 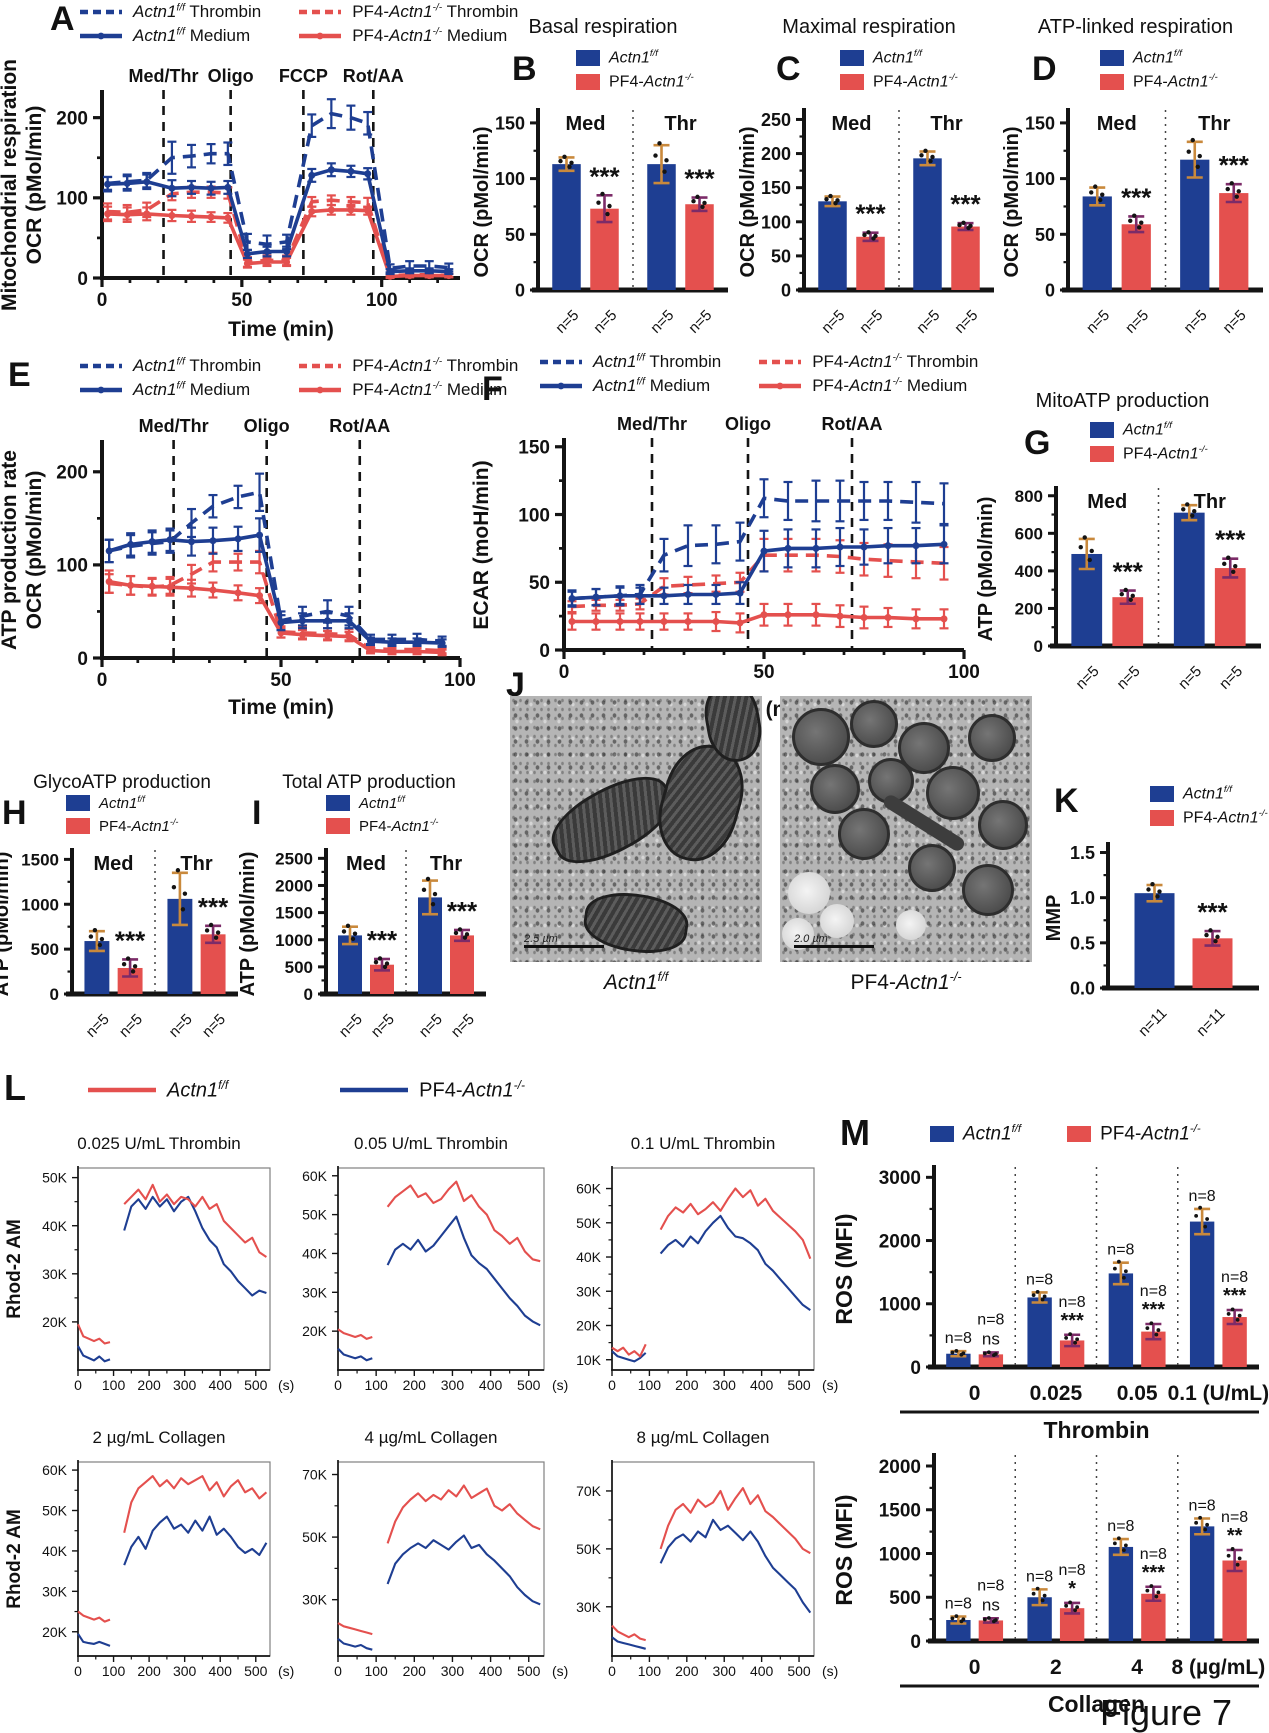 What do you see at coordinates (1082, 943) in the screenshot?
I see `svg-text: 0.5` at bounding box center [1082, 943].